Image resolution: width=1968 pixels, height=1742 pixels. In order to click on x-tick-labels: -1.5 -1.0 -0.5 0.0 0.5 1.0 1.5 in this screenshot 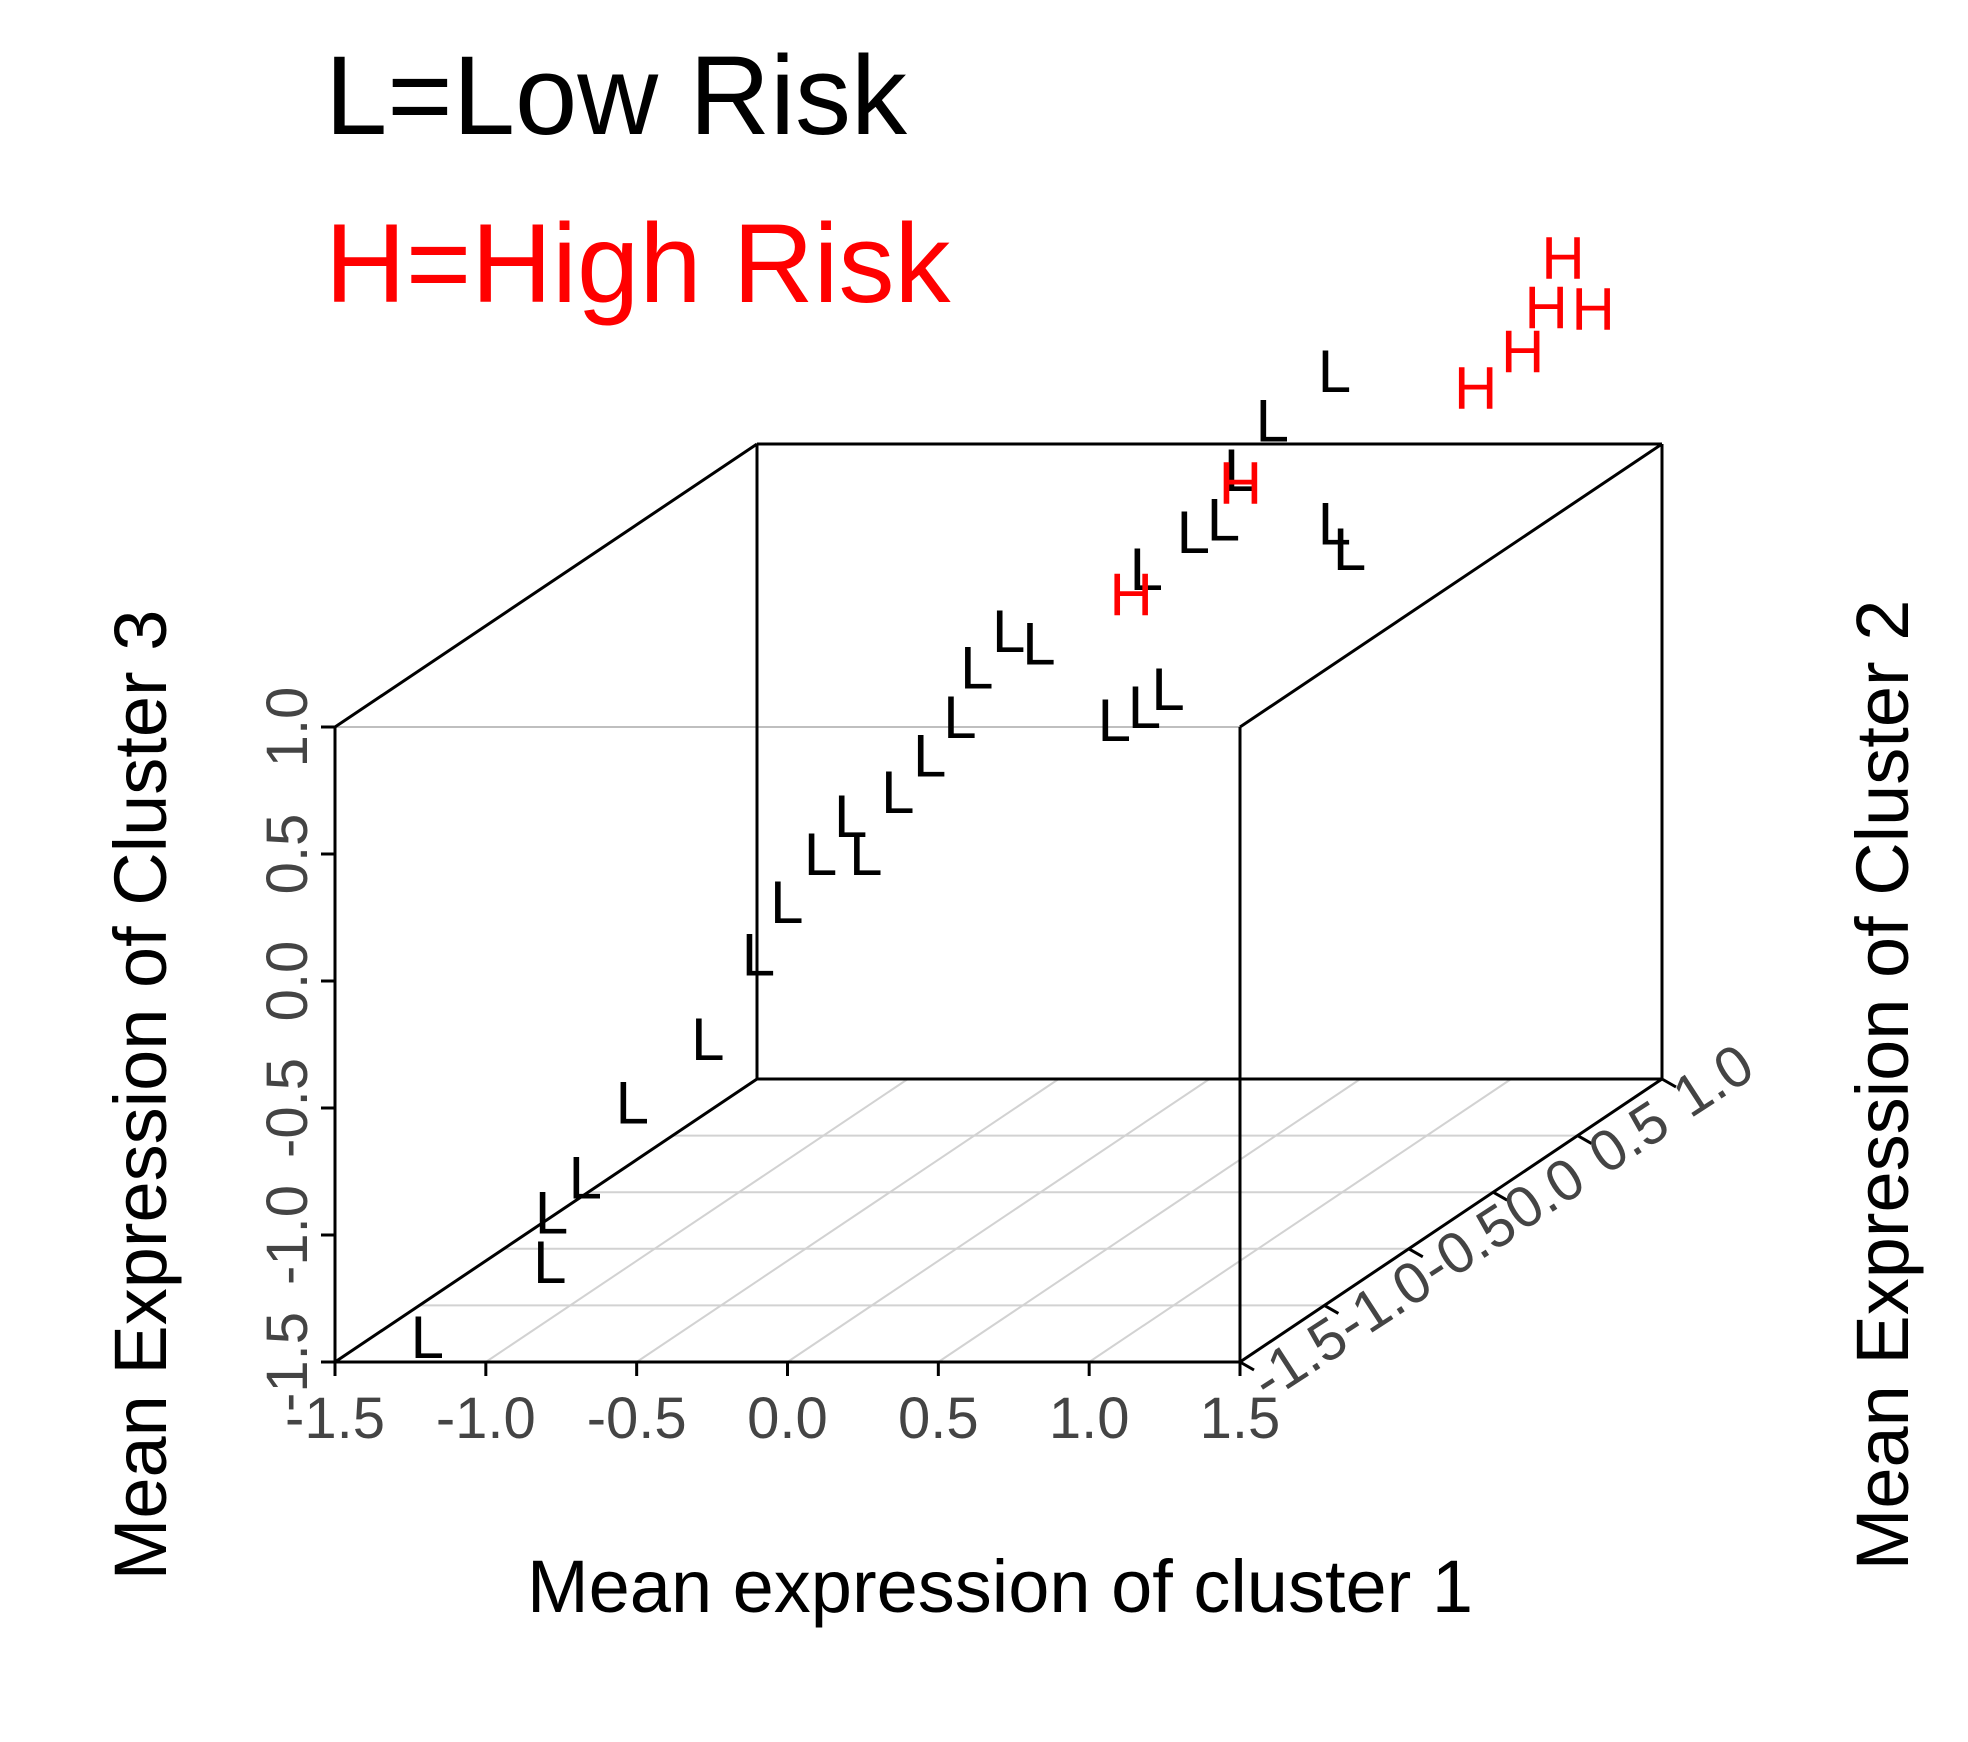, I will do `click(782, 1418)`.